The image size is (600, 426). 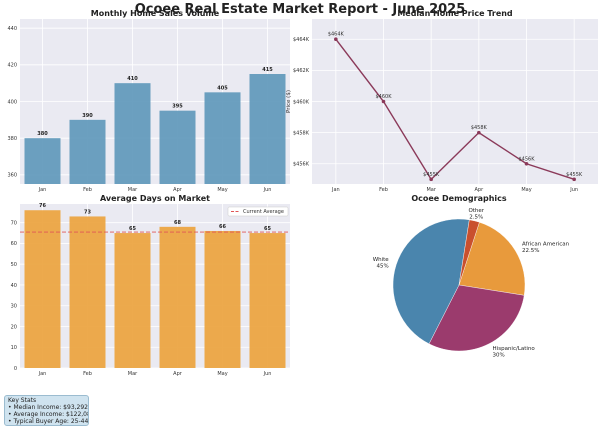 I want to click on price-y-tick-label: $460K, so click(x=301, y=102).